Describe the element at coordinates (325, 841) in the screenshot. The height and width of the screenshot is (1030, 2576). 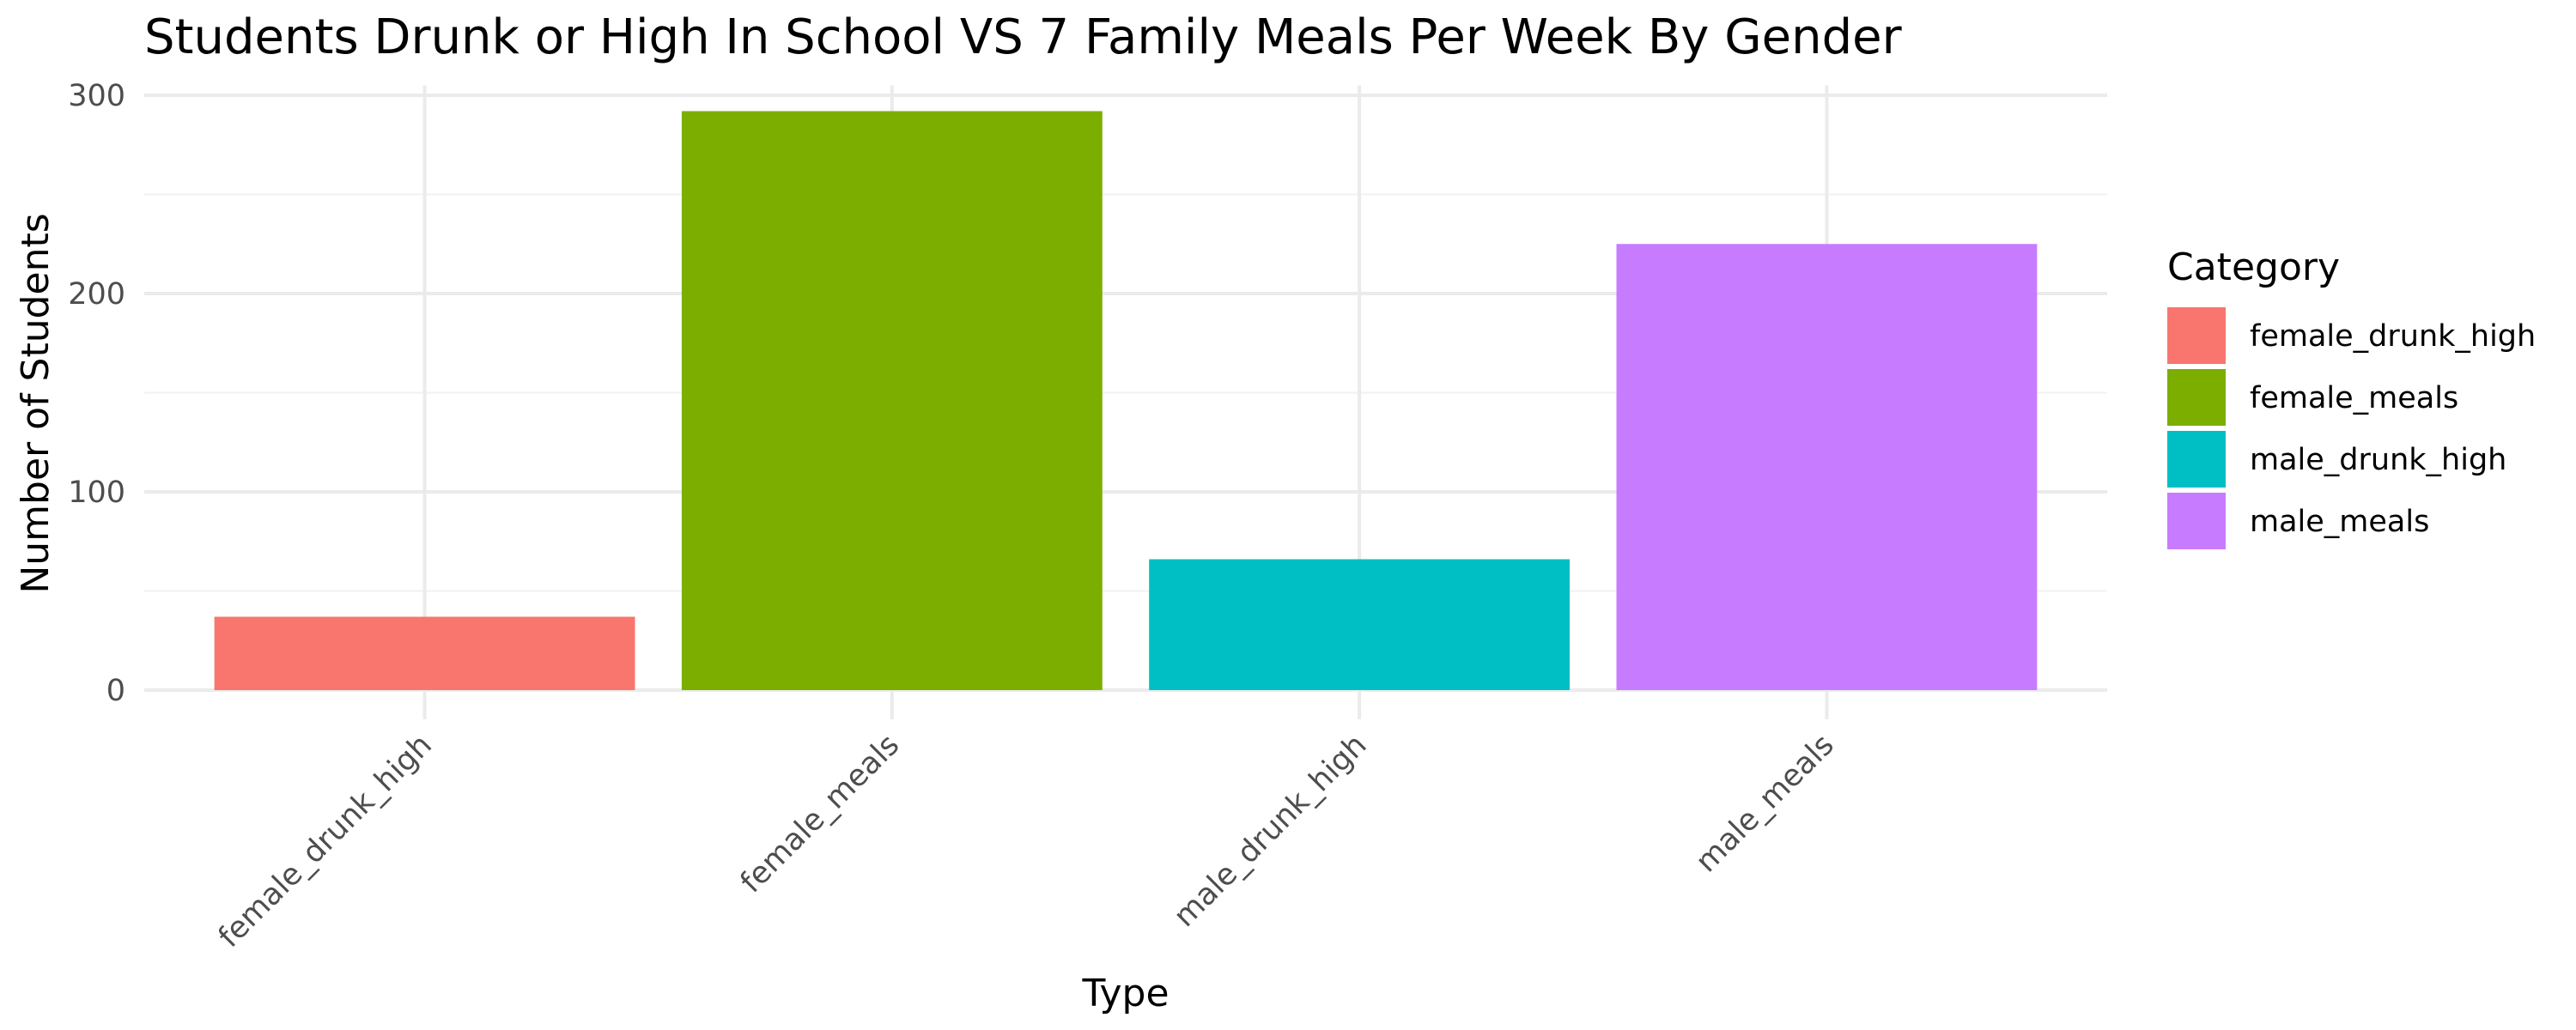
I see `x-tick-label: female_drunk_high` at that location.